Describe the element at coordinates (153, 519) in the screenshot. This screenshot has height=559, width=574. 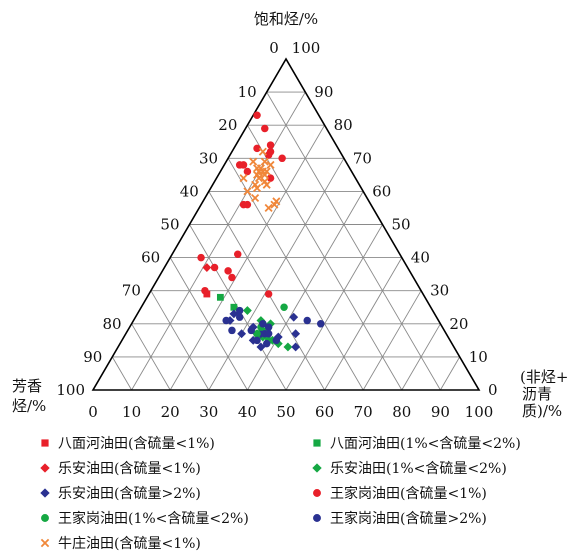
I see `legend-label: 王家岗油田(1%<含硫量<2%)` at that location.